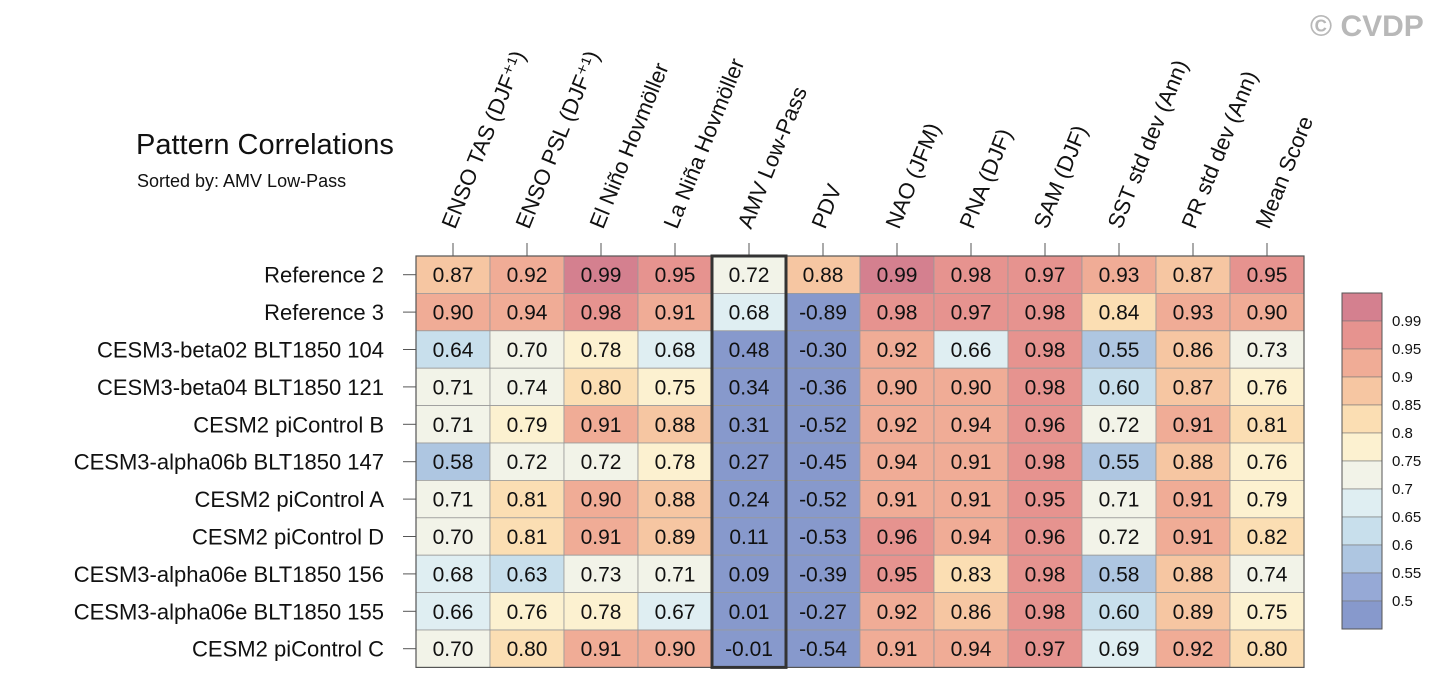  I want to click on colorbar-label: 0.5, so click(1402, 601).